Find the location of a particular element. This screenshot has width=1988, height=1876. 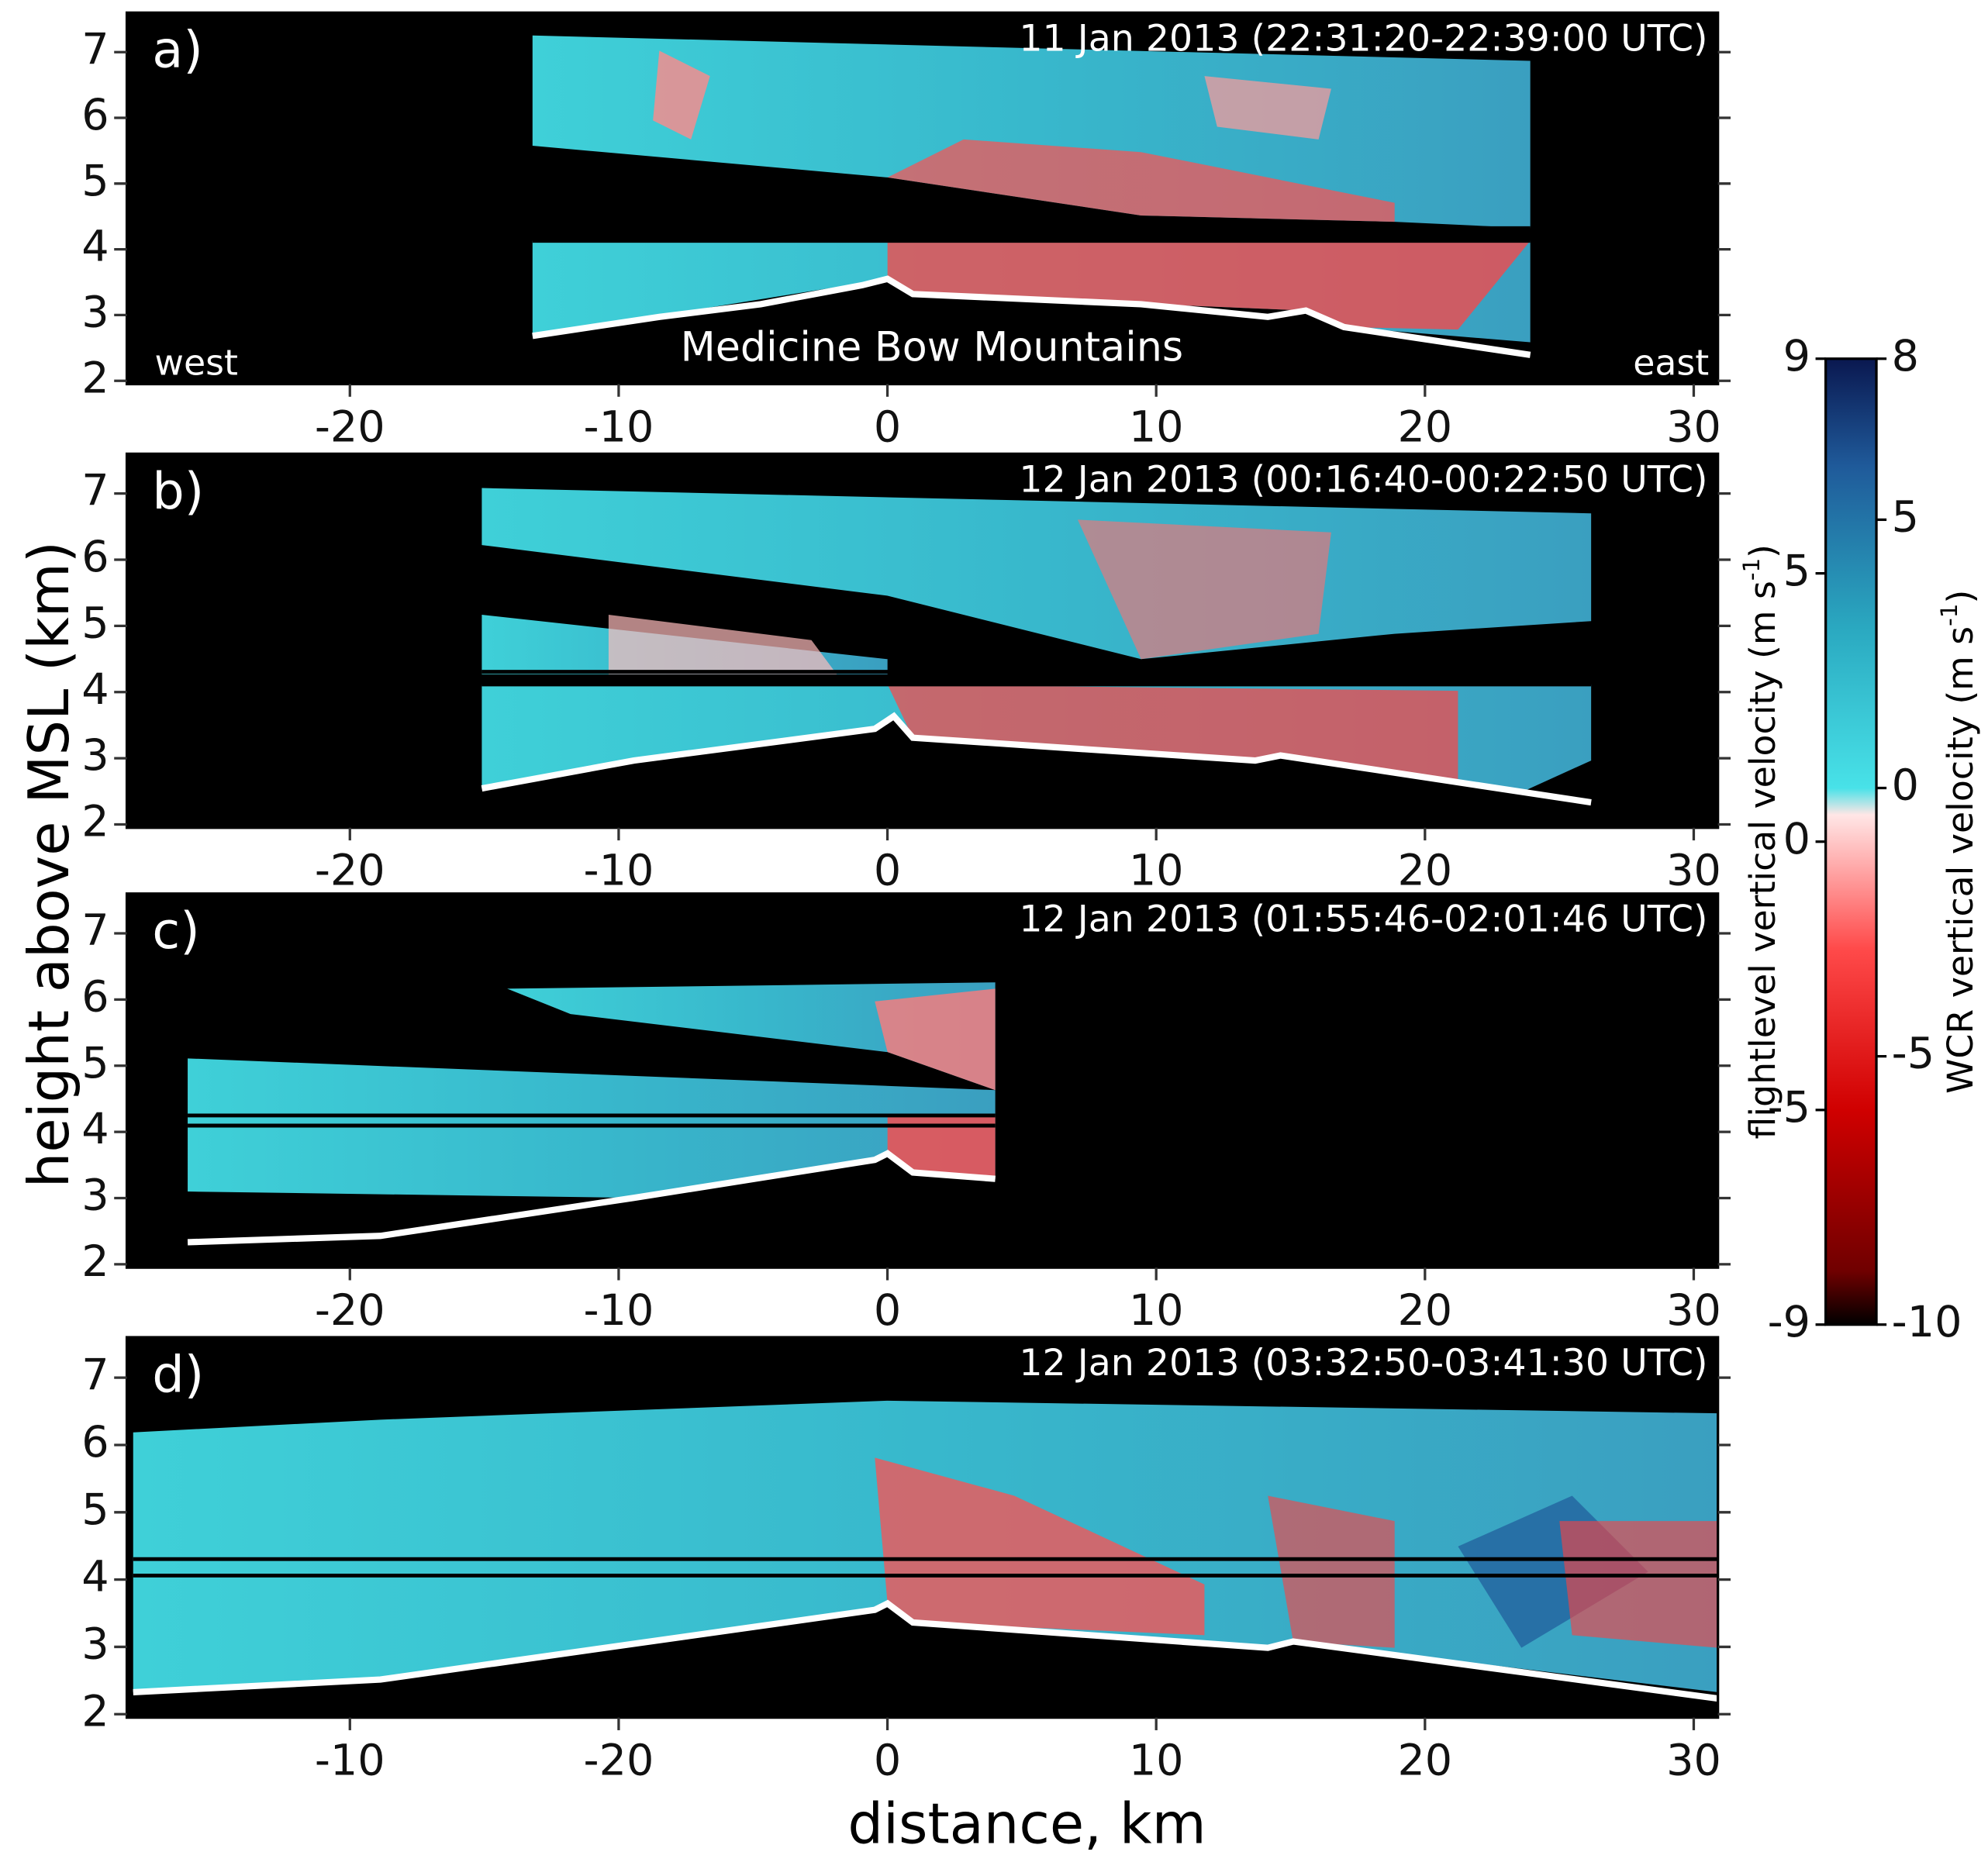

annotation: Medicine Bow Mountains is located at coordinates (932, 347).